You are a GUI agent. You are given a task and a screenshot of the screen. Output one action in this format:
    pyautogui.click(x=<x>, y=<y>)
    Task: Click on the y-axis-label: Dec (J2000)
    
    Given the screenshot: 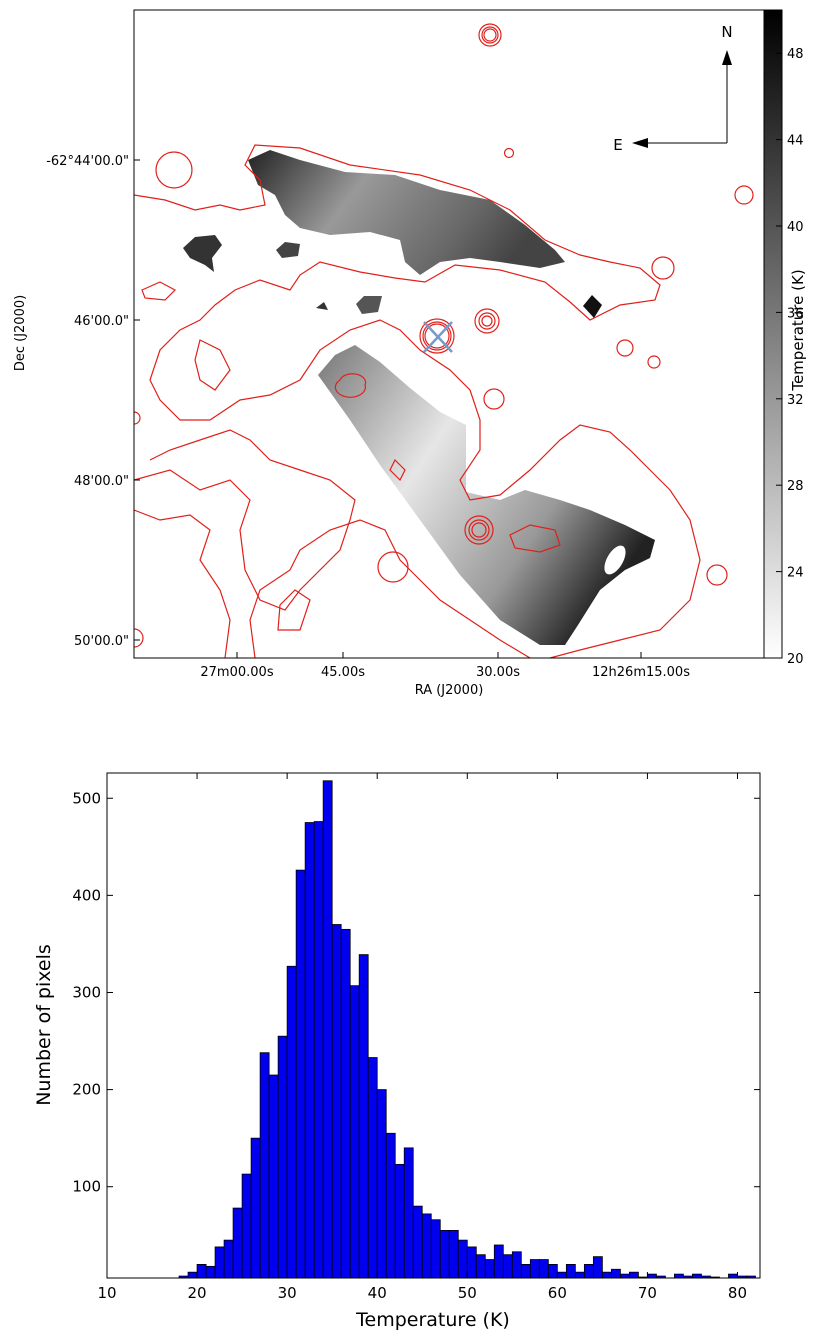 What is the action you would take?
    pyautogui.click(x=20, y=333)
    